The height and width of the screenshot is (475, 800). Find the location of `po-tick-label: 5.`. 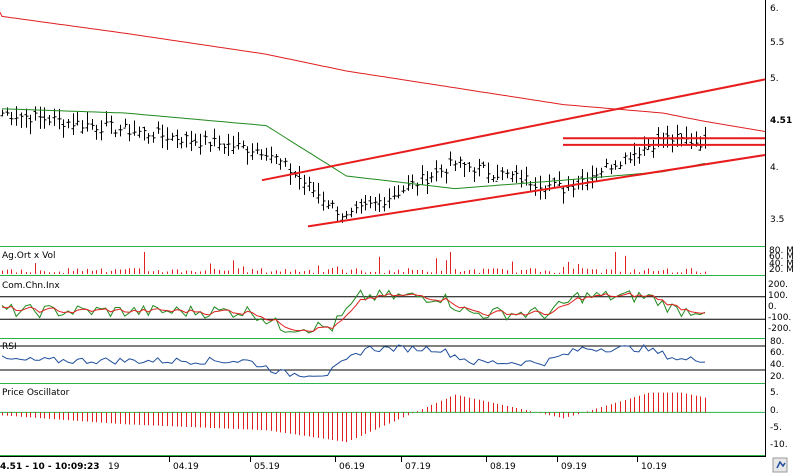

po-tick-label: 5. is located at coordinates (774, 393).